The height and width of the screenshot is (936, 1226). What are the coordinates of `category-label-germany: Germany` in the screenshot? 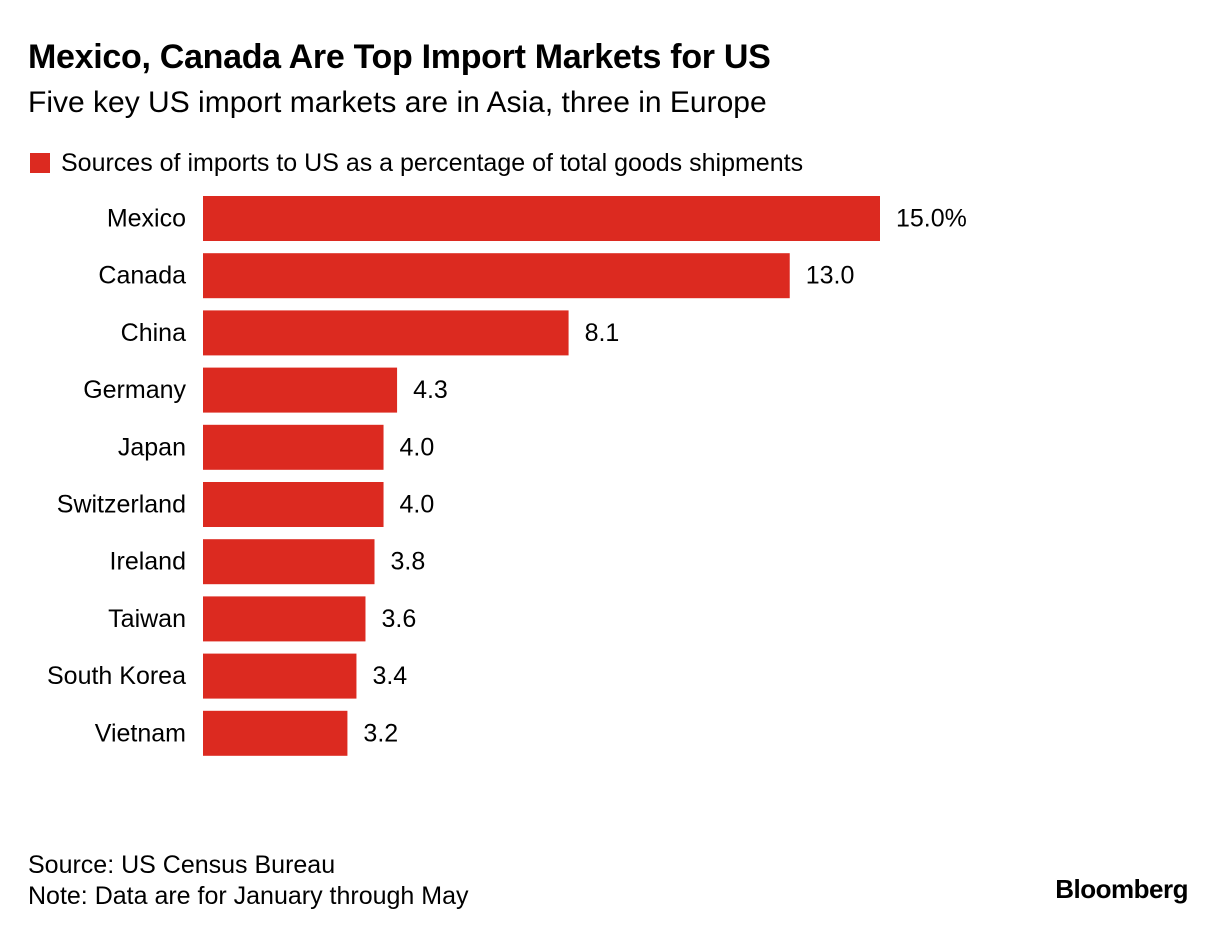 It's located at (134, 390).